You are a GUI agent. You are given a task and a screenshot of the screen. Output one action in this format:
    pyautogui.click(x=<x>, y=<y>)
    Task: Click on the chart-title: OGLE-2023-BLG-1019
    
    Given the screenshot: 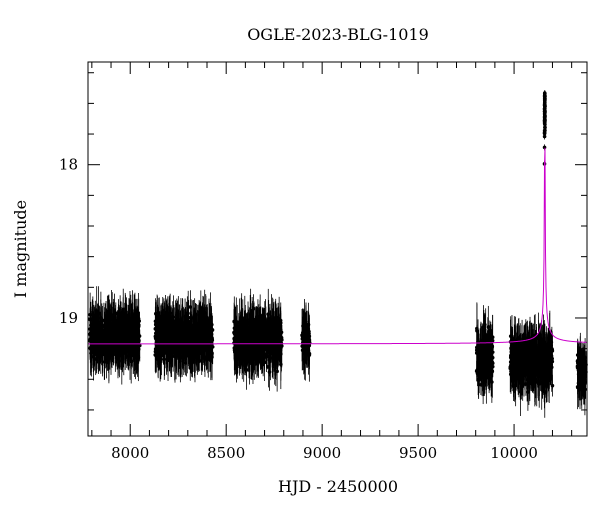 What is the action you would take?
    pyautogui.click(x=338, y=34)
    